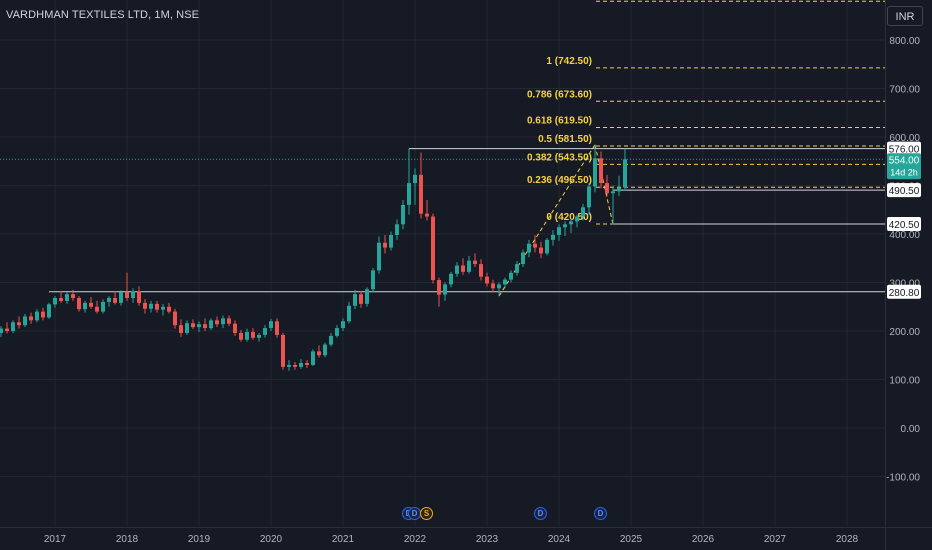 The width and height of the screenshot is (932, 550). What do you see at coordinates (559, 94) in the screenshot?
I see `fib-level-label: 0.786 (673.60)` at bounding box center [559, 94].